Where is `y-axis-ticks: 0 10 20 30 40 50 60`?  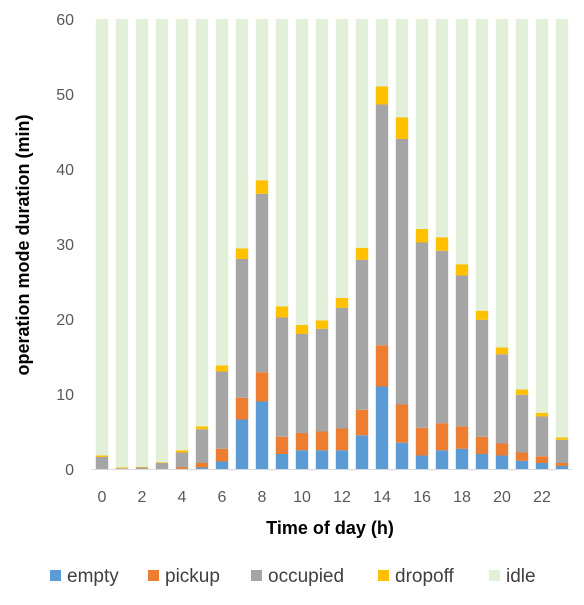
y-axis-ticks: 0 10 20 30 40 50 60 is located at coordinates (65, 245).